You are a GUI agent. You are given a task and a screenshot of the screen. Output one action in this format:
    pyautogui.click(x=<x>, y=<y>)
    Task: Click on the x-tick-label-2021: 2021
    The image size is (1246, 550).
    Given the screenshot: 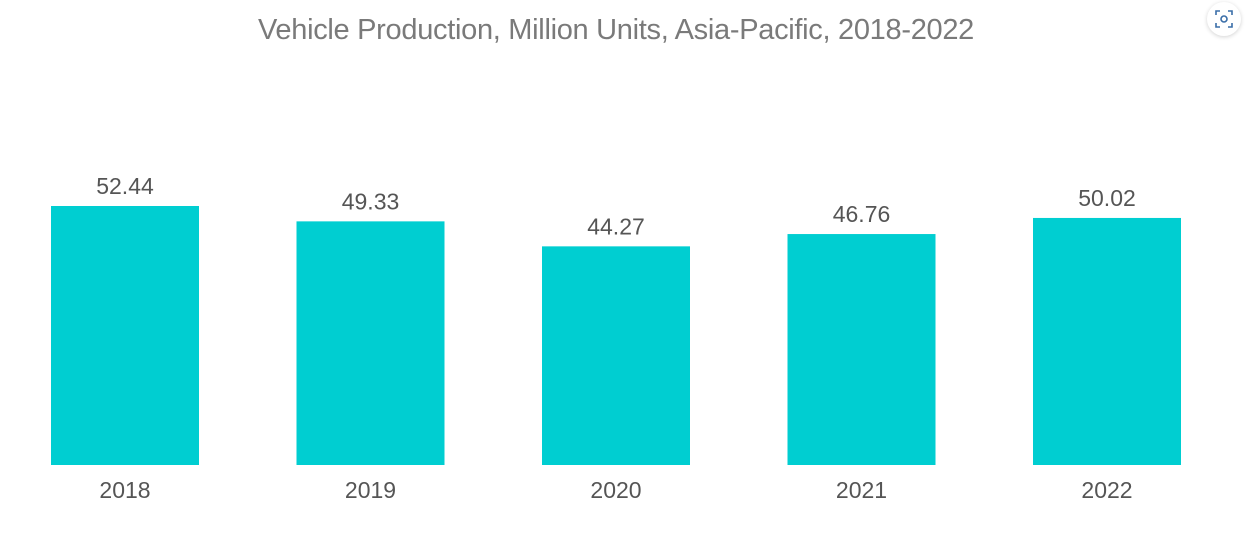 What is the action you would take?
    pyautogui.click(x=861, y=490)
    